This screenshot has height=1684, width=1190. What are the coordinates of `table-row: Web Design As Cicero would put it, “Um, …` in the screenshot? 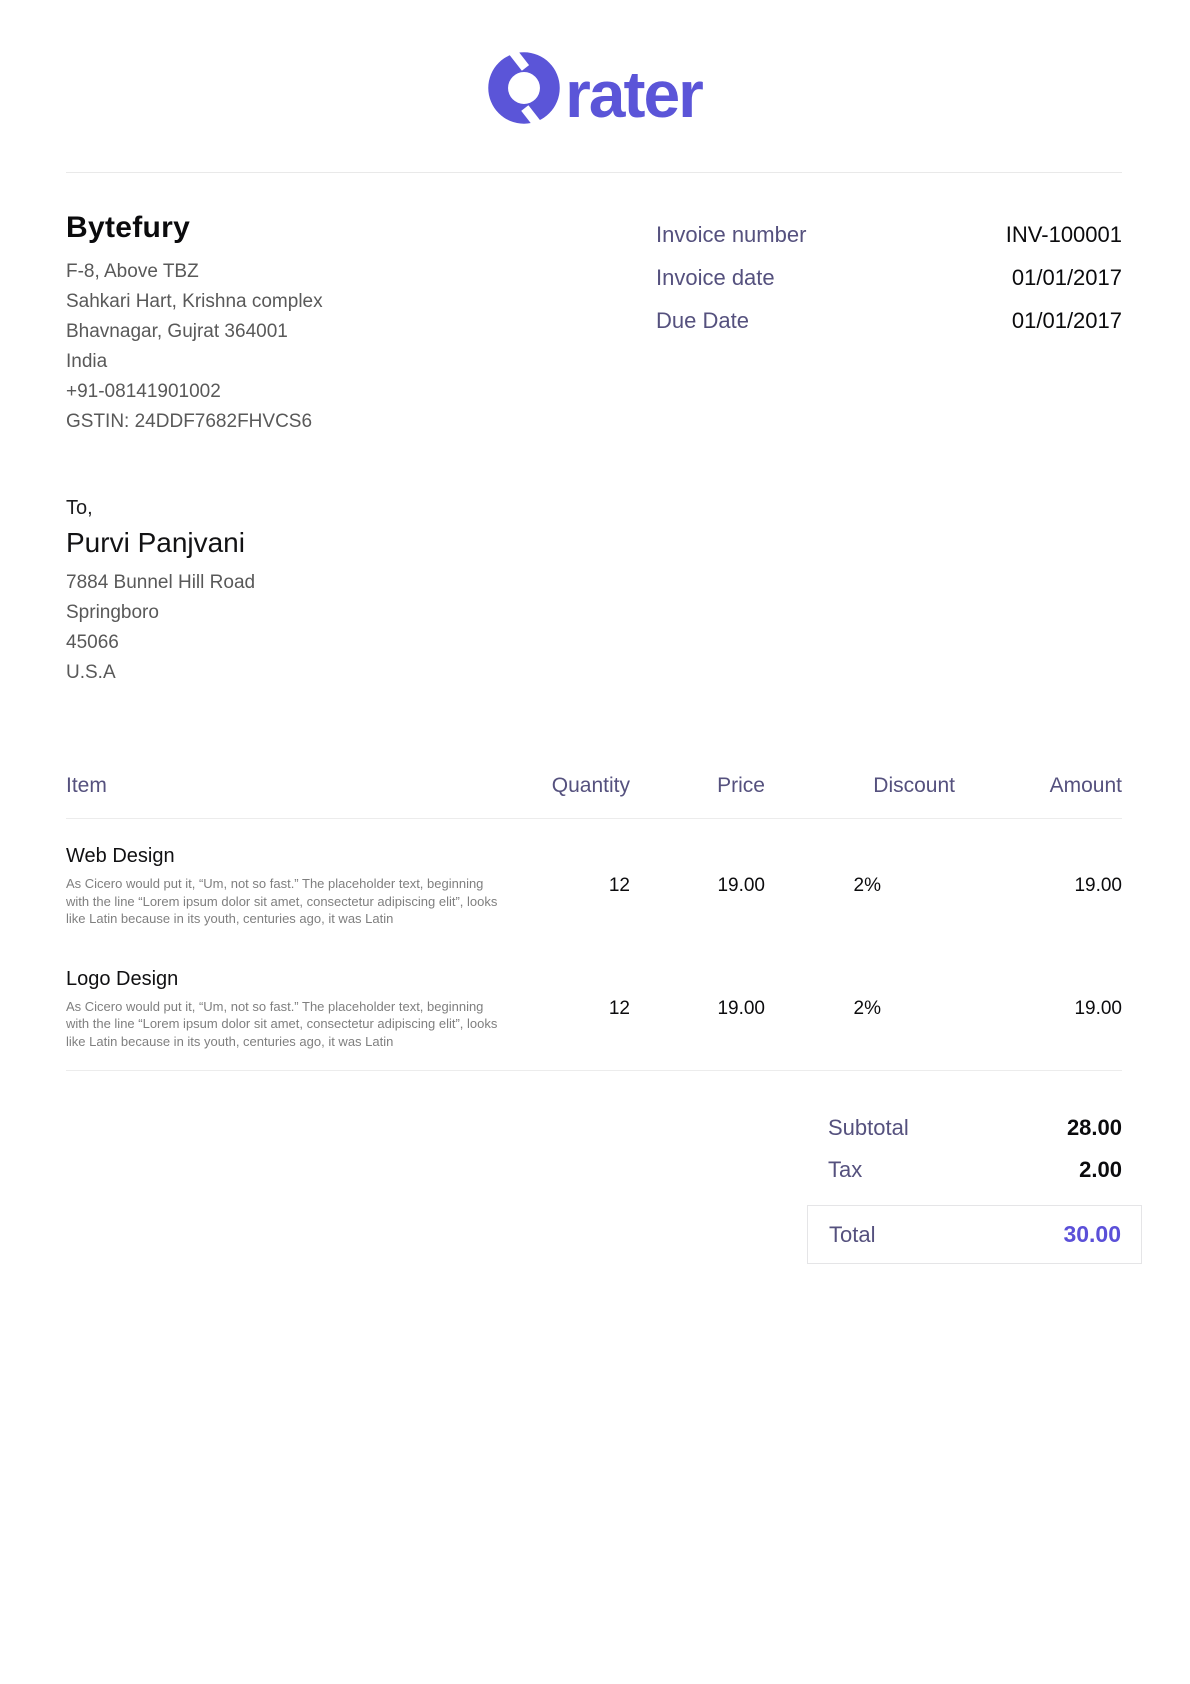 It's located at (594, 873).